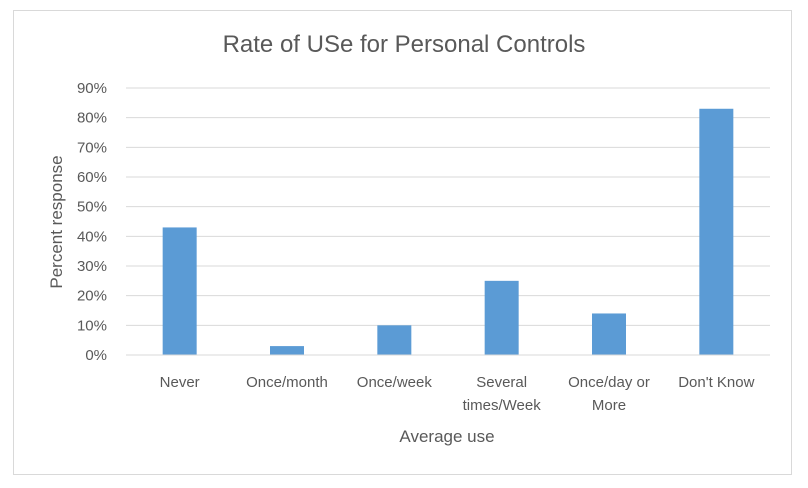  I want to click on x-tick-label: Once/month, so click(287, 382).